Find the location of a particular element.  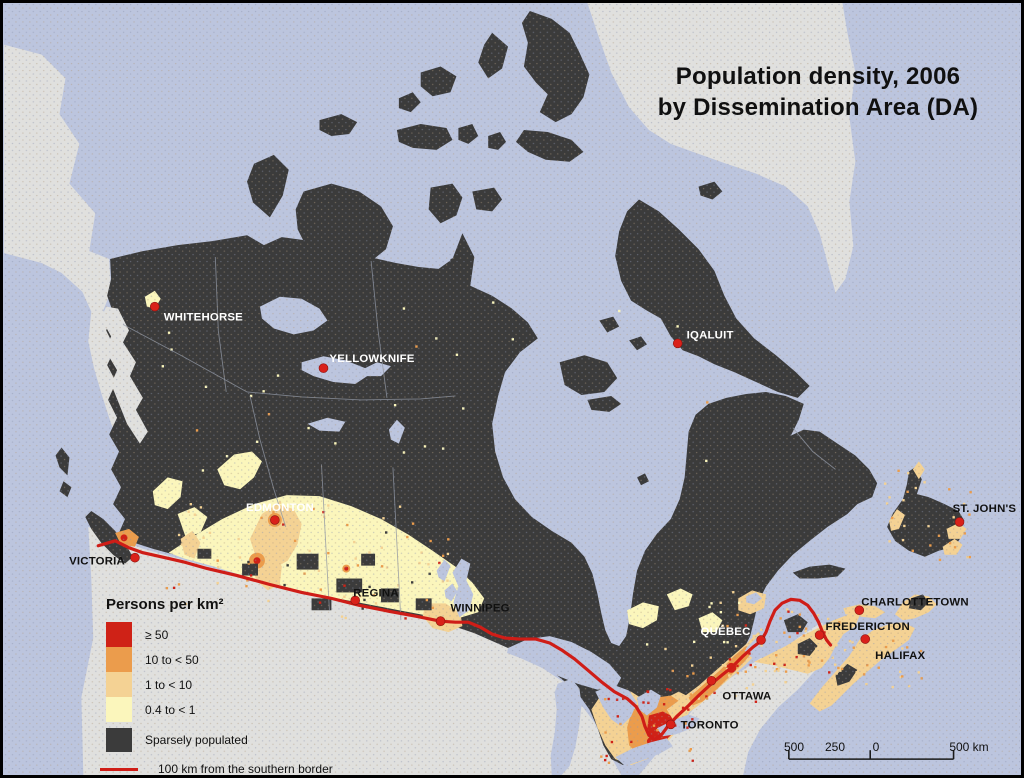

city-label-qu-bec: QUÉBEC is located at coordinates (726, 631).